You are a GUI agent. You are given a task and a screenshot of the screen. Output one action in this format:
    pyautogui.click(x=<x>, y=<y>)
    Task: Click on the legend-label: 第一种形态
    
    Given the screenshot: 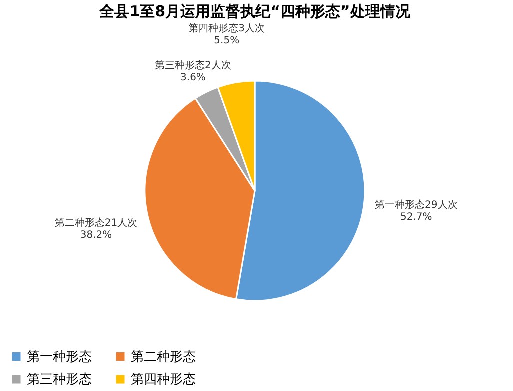 What is the action you would take?
    pyautogui.click(x=59, y=357)
    